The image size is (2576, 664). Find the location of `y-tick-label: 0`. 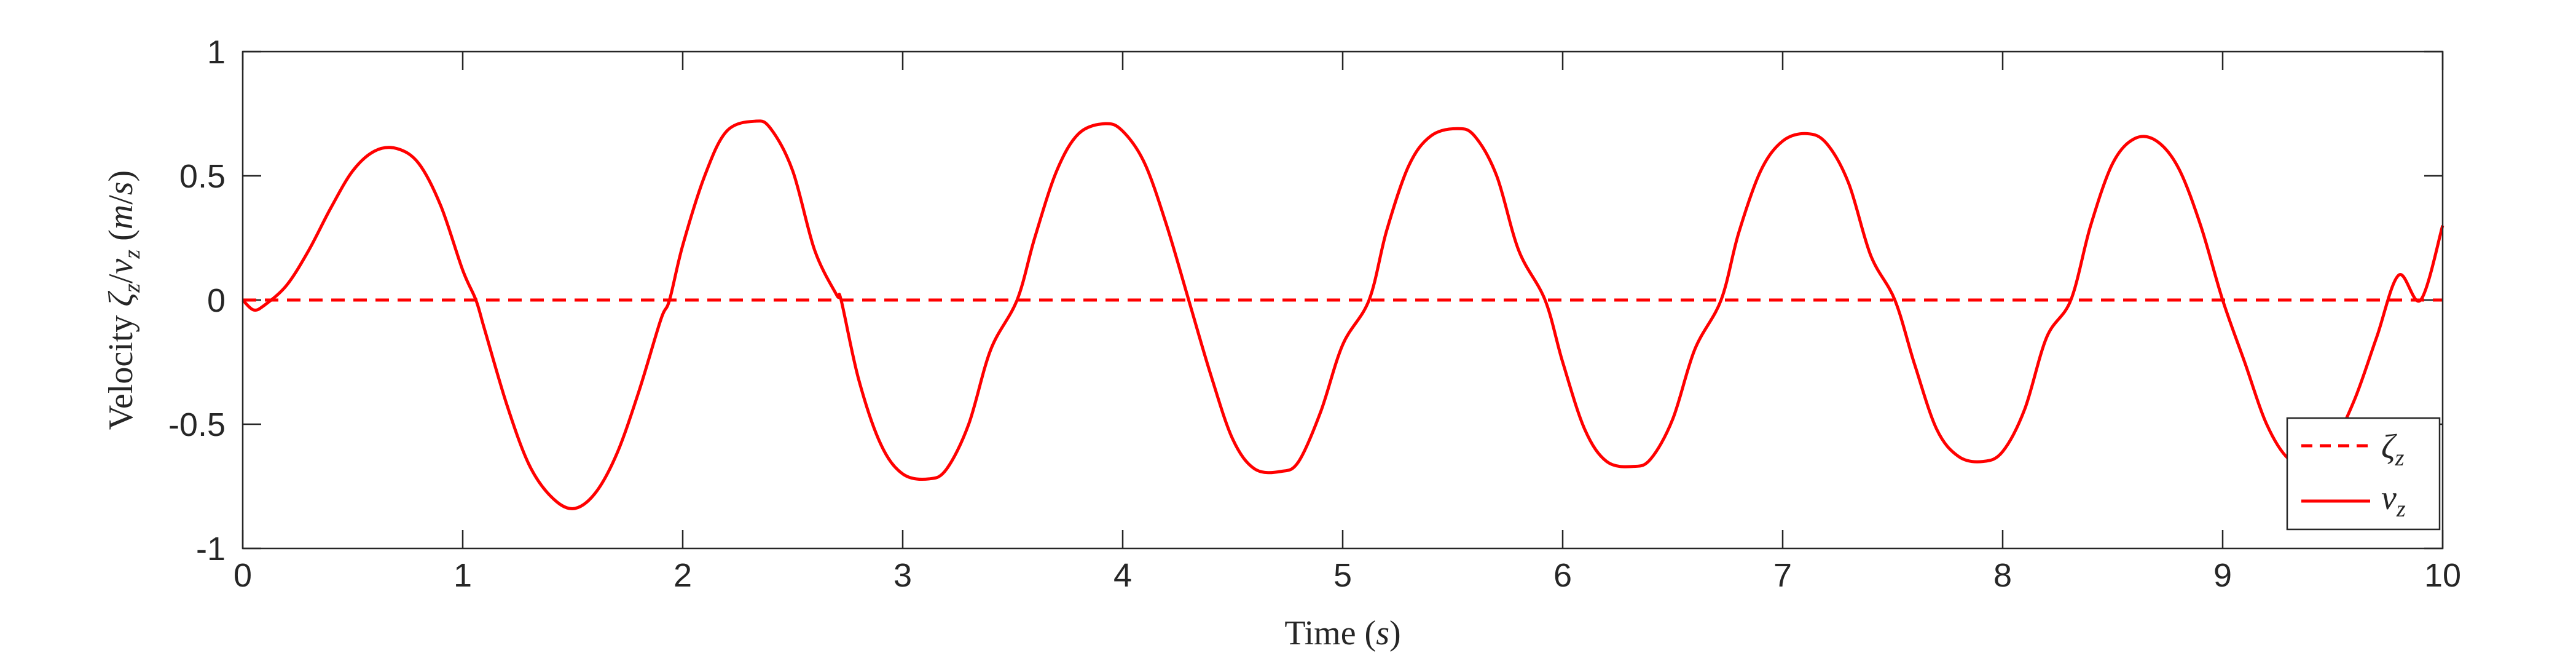

y-tick-label: 0 is located at coordinates (216, 300).